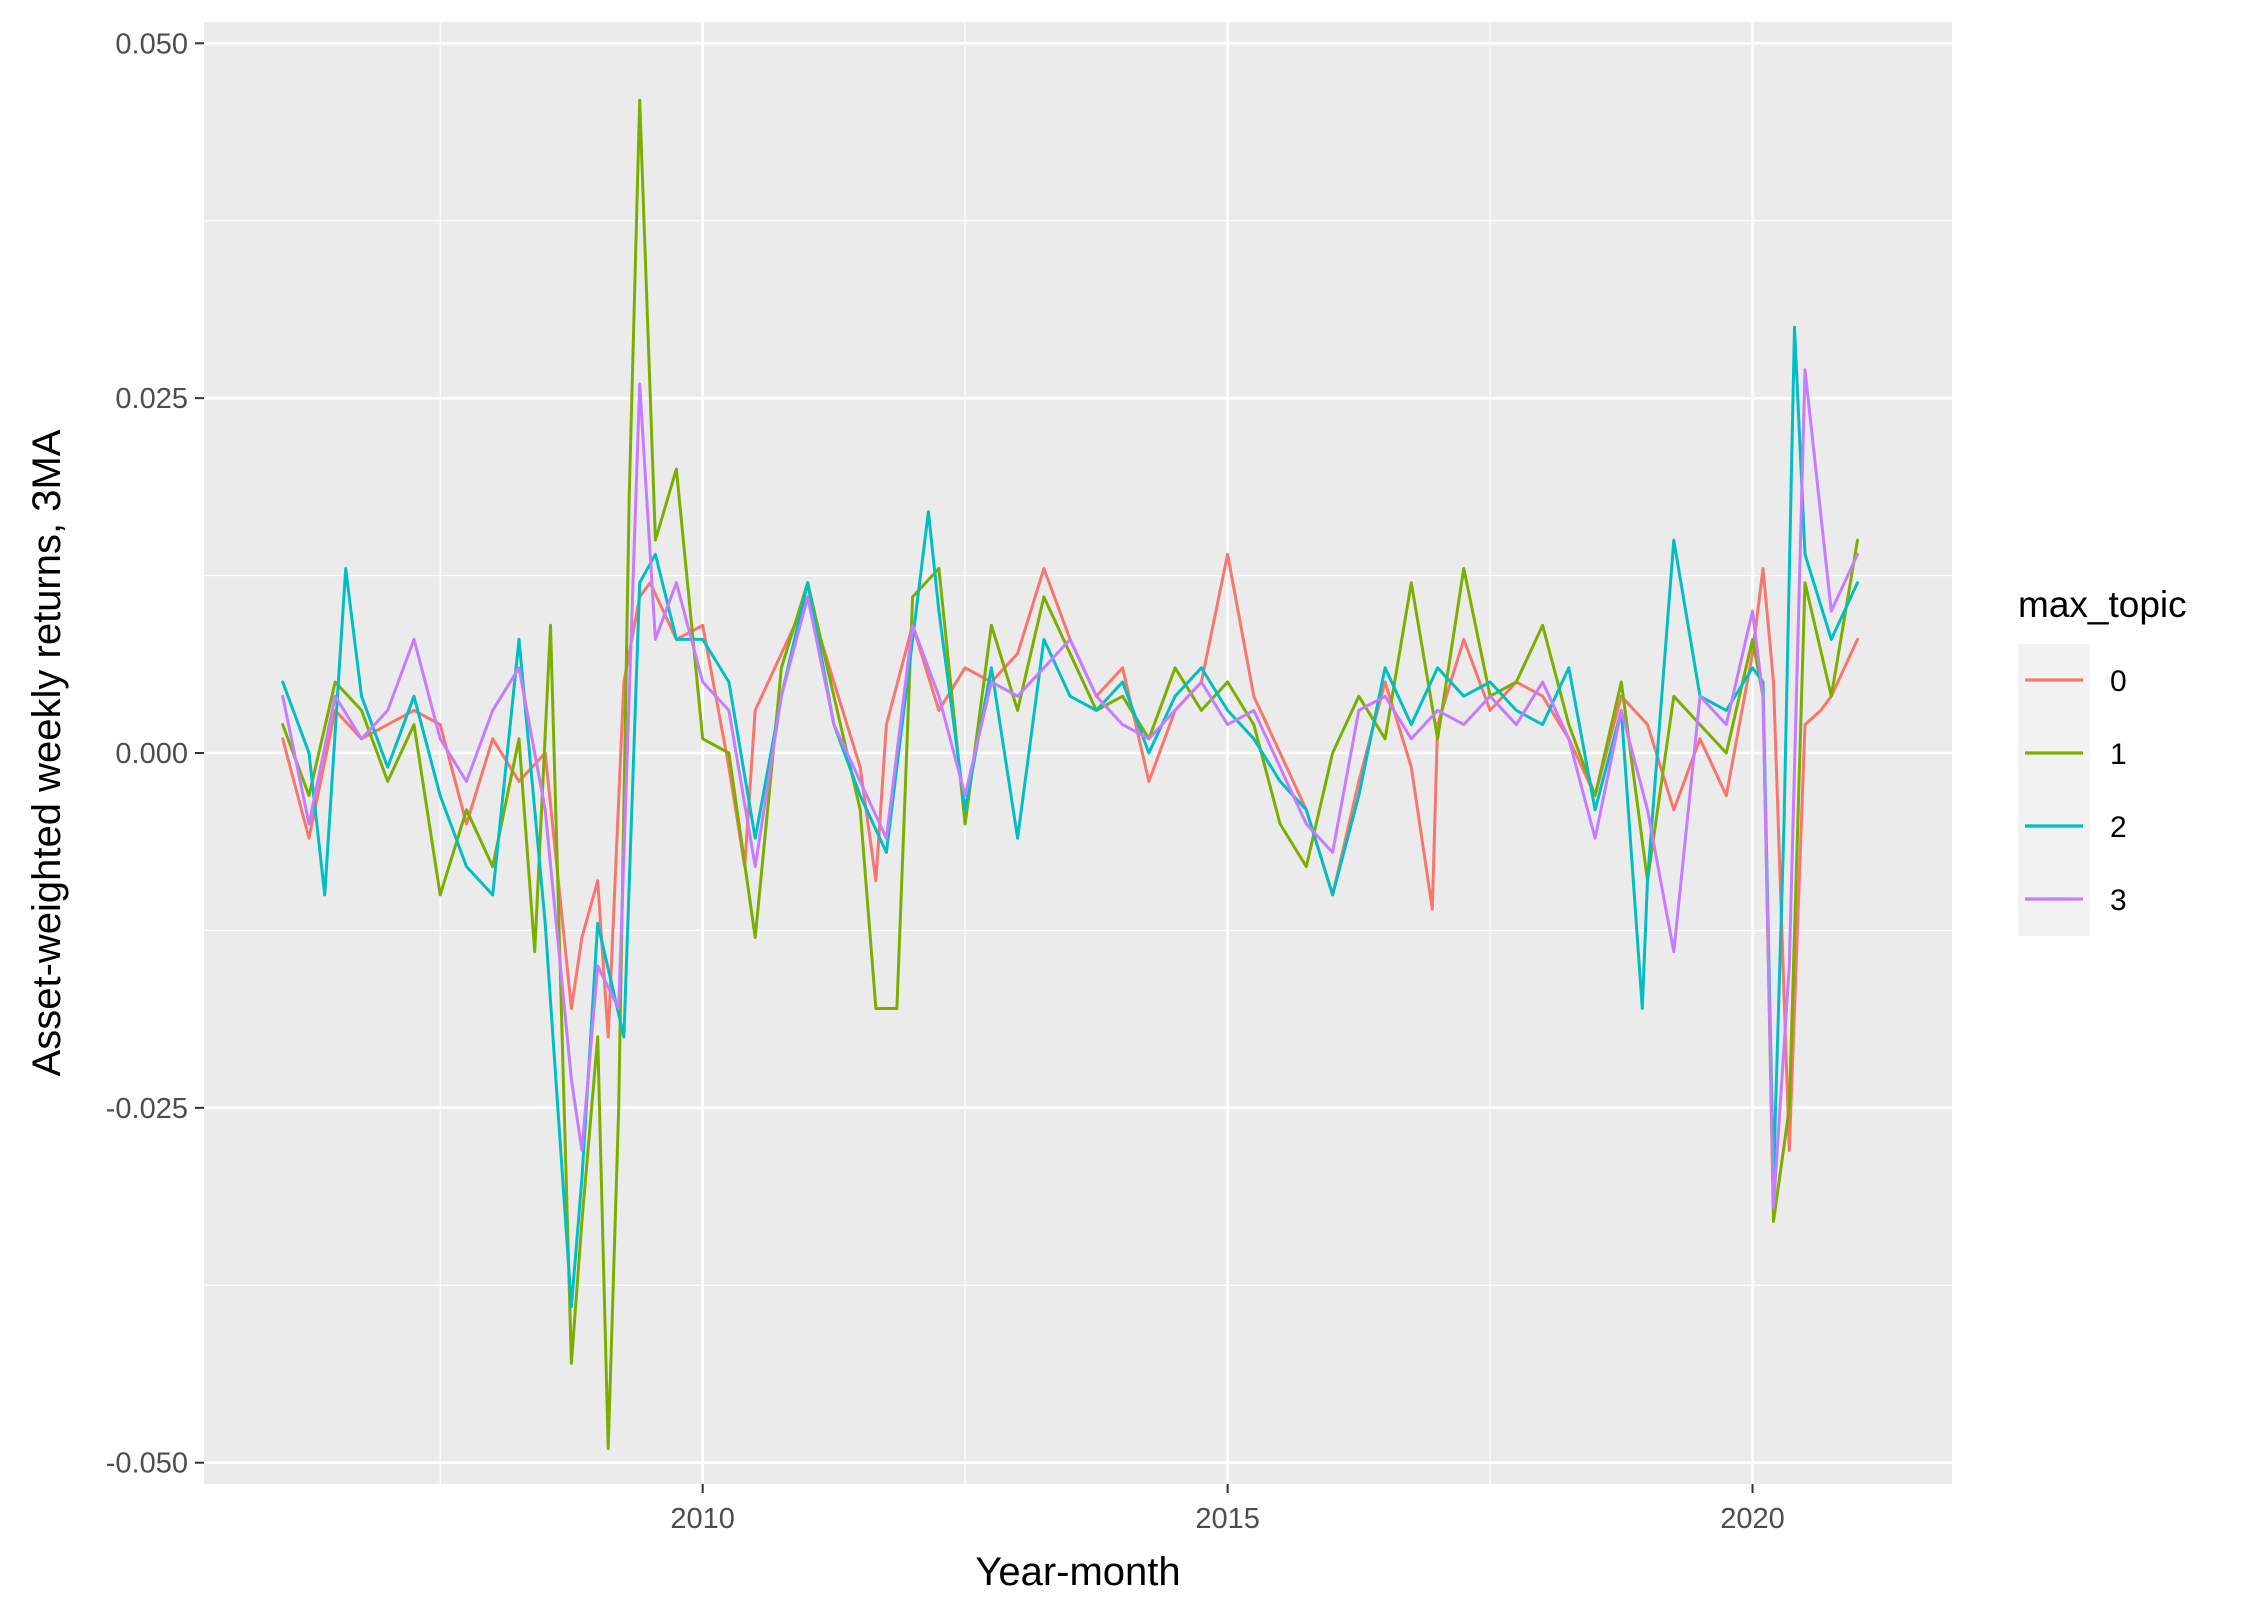 This screenshot has height=1612, width=2258. I want to click on x-tick-label: 2015, so click(1227, 1519).